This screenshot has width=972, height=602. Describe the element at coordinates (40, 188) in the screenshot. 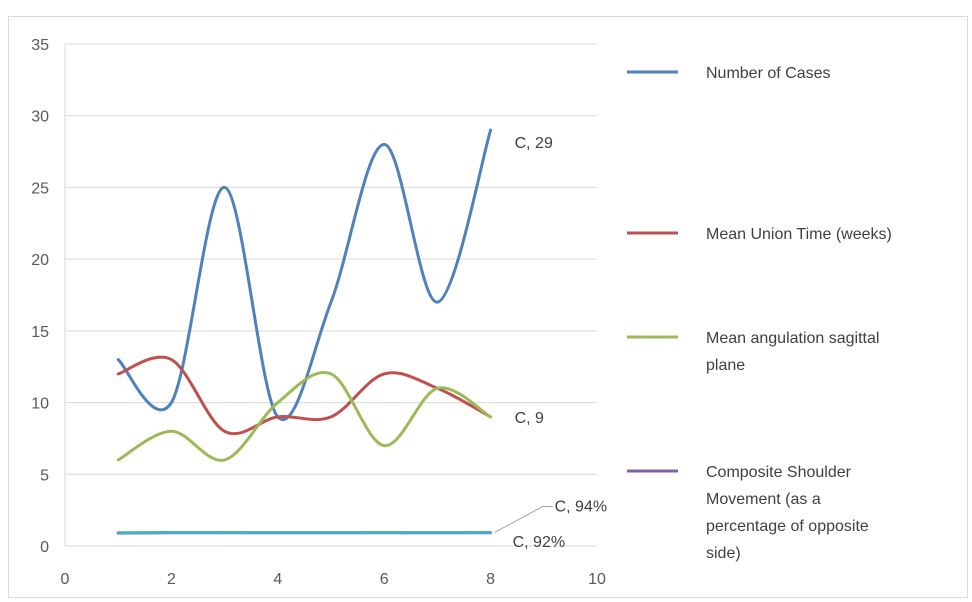

I see `y-tick-label-25: 25` at that location.